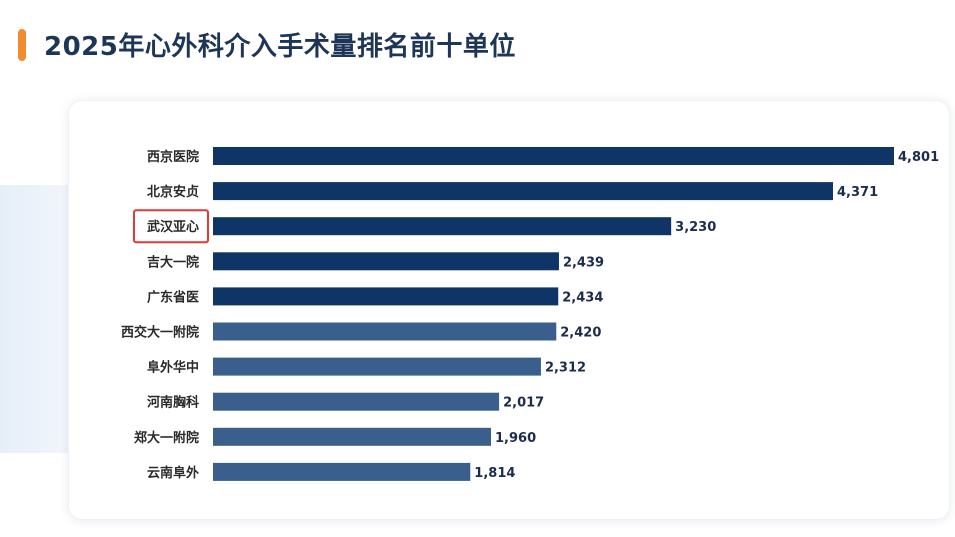 The width and height of the screenshot is (955, 537). I want to click on category-label: 云南阜外, so click(173, 473).